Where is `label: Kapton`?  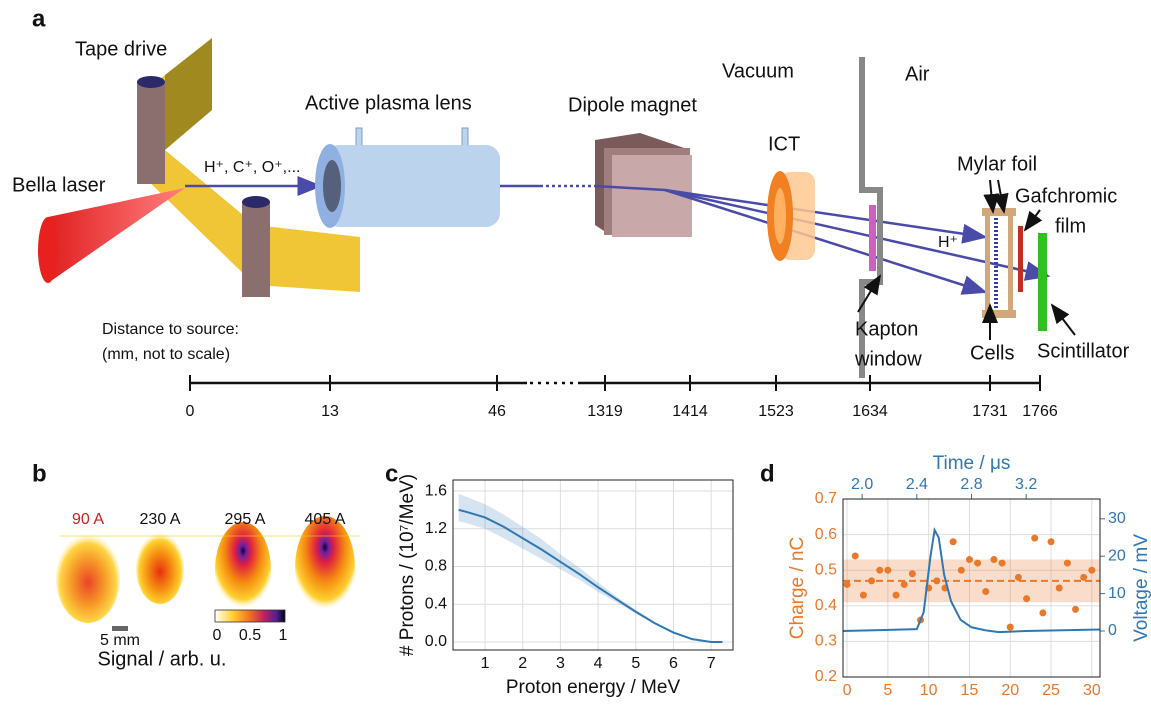
label: Kapton is located at coordinates (886, 329).